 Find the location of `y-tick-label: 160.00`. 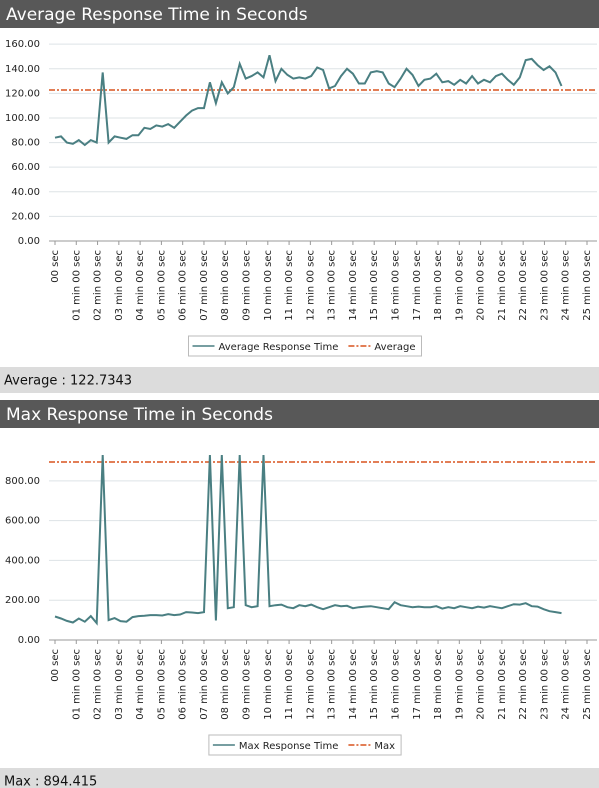

y-tick-label: 160.00 is located at coordinates (22, 44).